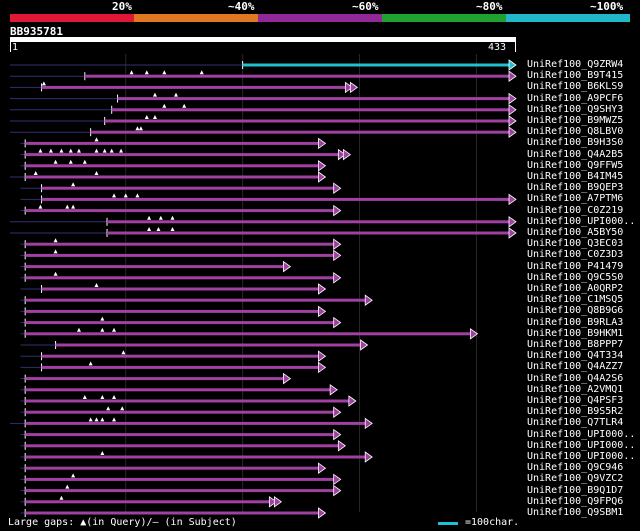 This screenshot has width=640, height=531. I want to click on hit-label: UniRef100_C1MSQ5, so click(575, 300).